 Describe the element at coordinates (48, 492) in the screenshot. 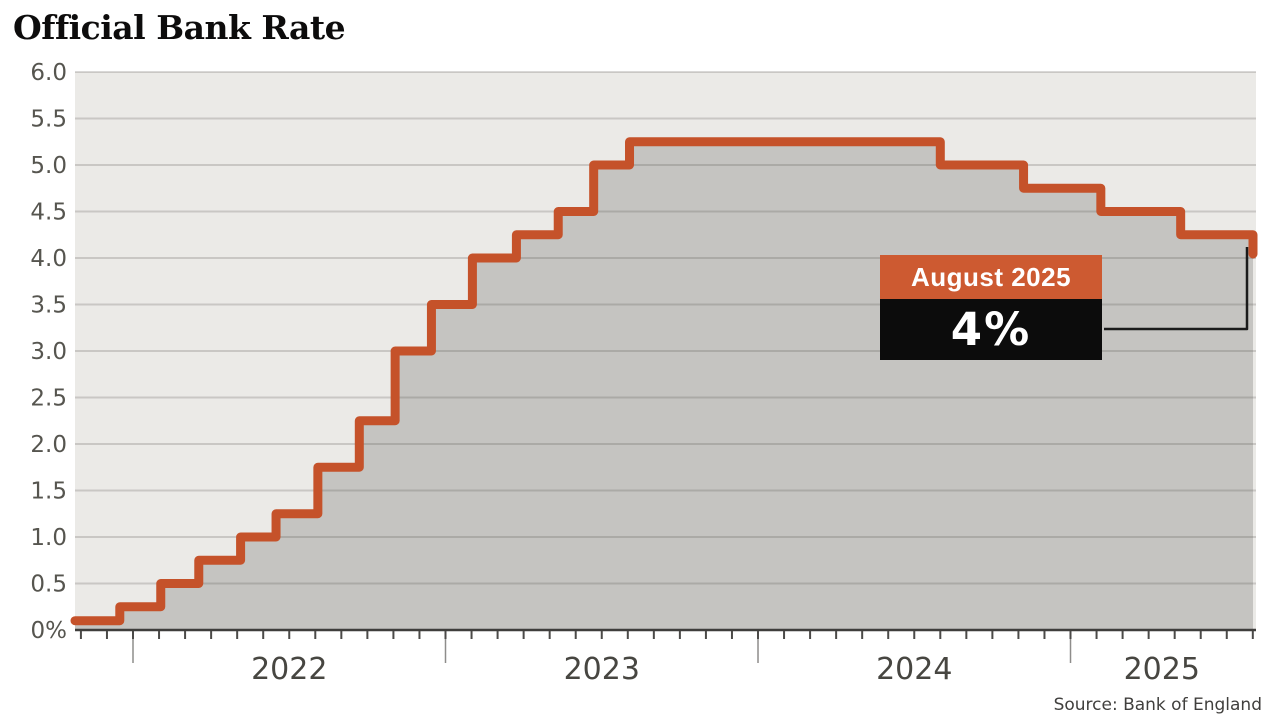

I see `y-axis-label: 1.5` at that location.